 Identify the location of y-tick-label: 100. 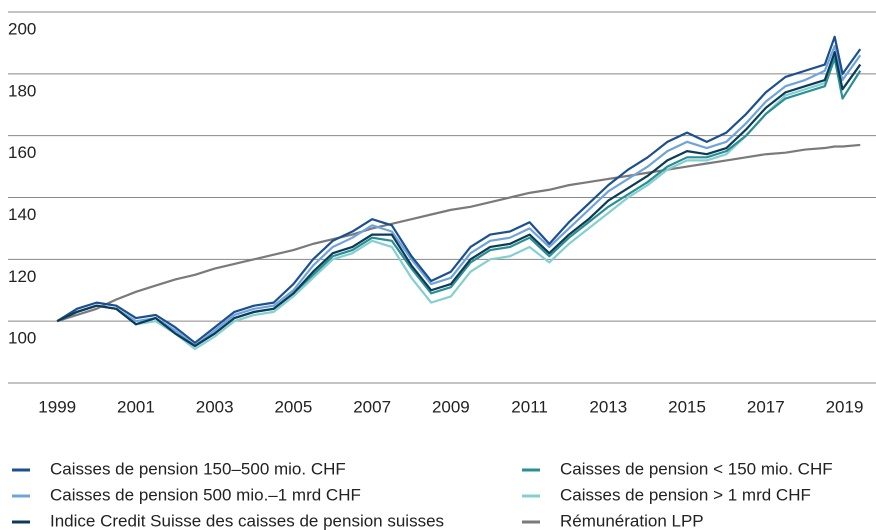
(22, 338).